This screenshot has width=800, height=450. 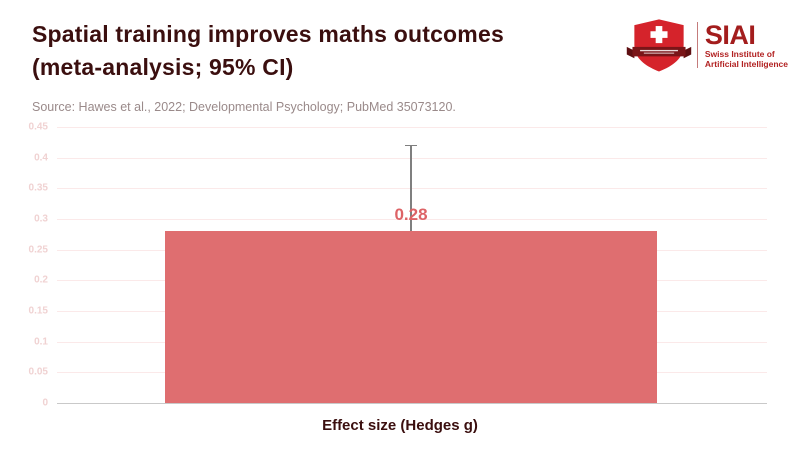 I want to click on y-tick-label: 0, so click(x=45, y=403).